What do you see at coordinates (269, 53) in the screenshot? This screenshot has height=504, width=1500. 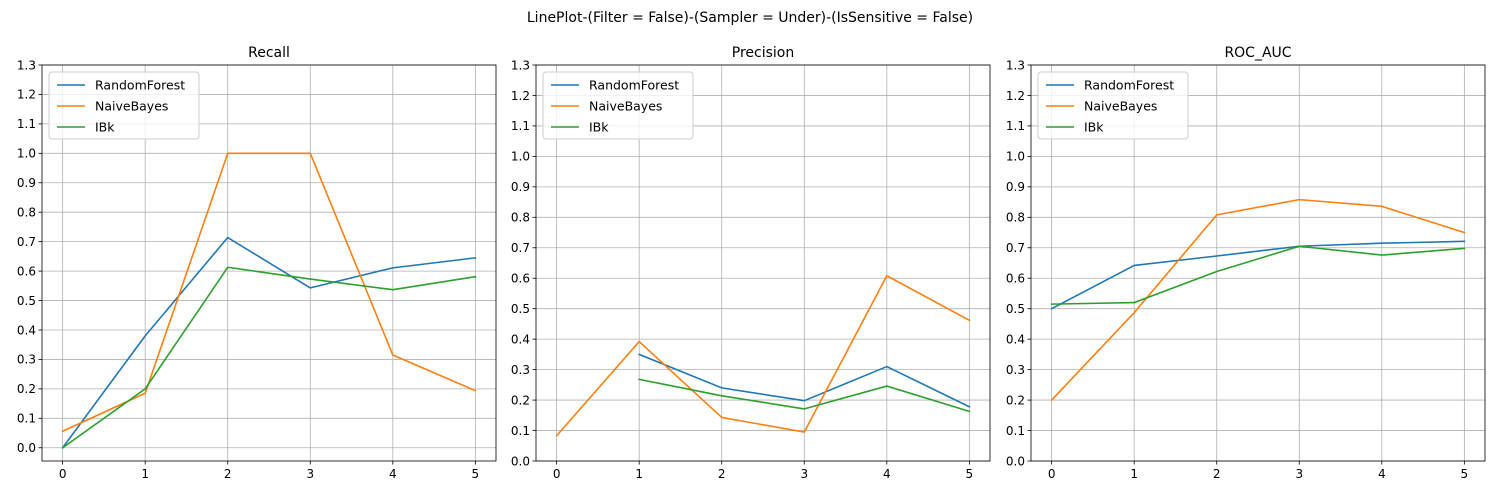 I see `subplot-title: Recall` at bounding box center [269, 53].